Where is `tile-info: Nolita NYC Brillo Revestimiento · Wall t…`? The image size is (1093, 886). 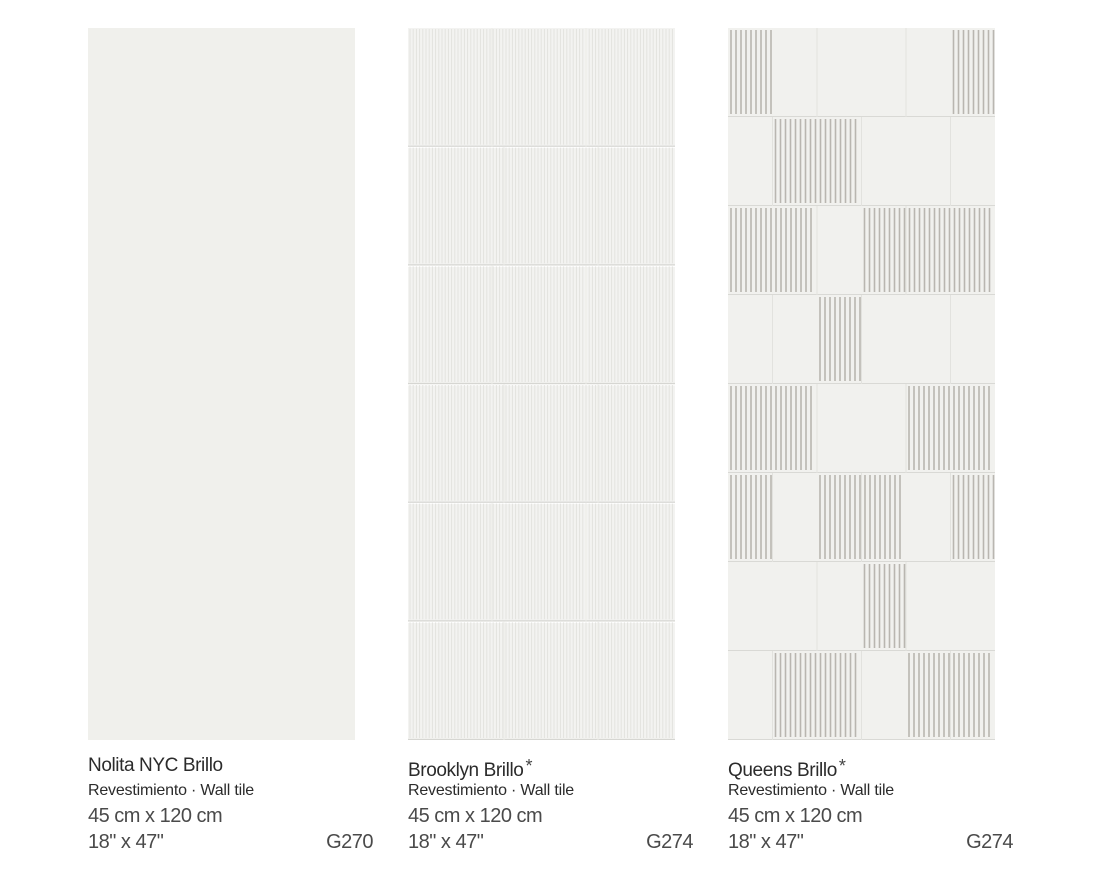
tile-info: Nolita NYC Brillo Revestimiento · Wall t… is located at coordinates (230, 804).